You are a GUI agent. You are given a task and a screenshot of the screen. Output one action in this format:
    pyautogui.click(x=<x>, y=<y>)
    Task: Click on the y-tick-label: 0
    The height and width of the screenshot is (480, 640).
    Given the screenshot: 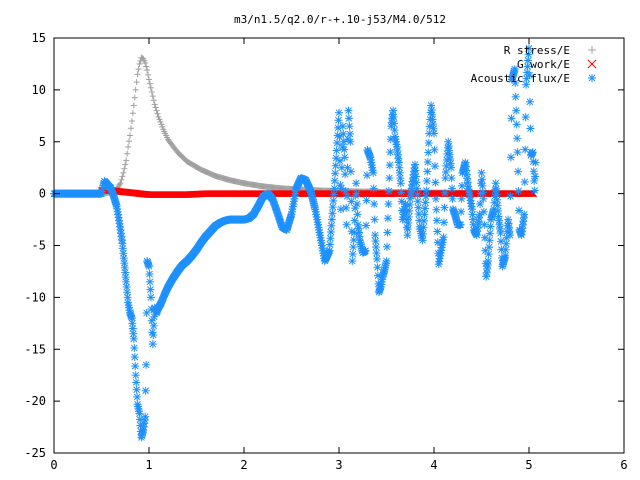 What is the action you would take?
    pyautogui.click(x=42, y=194)
    